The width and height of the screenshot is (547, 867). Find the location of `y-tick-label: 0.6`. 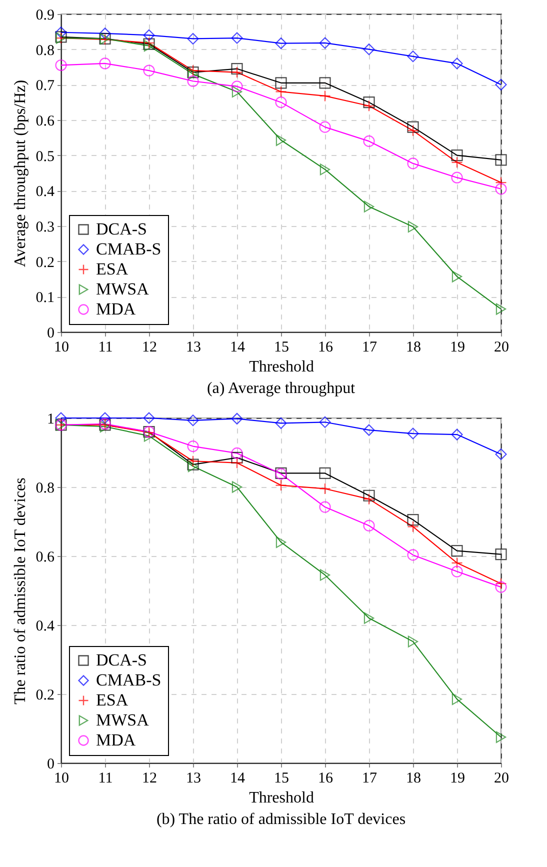

y-tick-label: 0.6 is located at coordinates (45, 558).